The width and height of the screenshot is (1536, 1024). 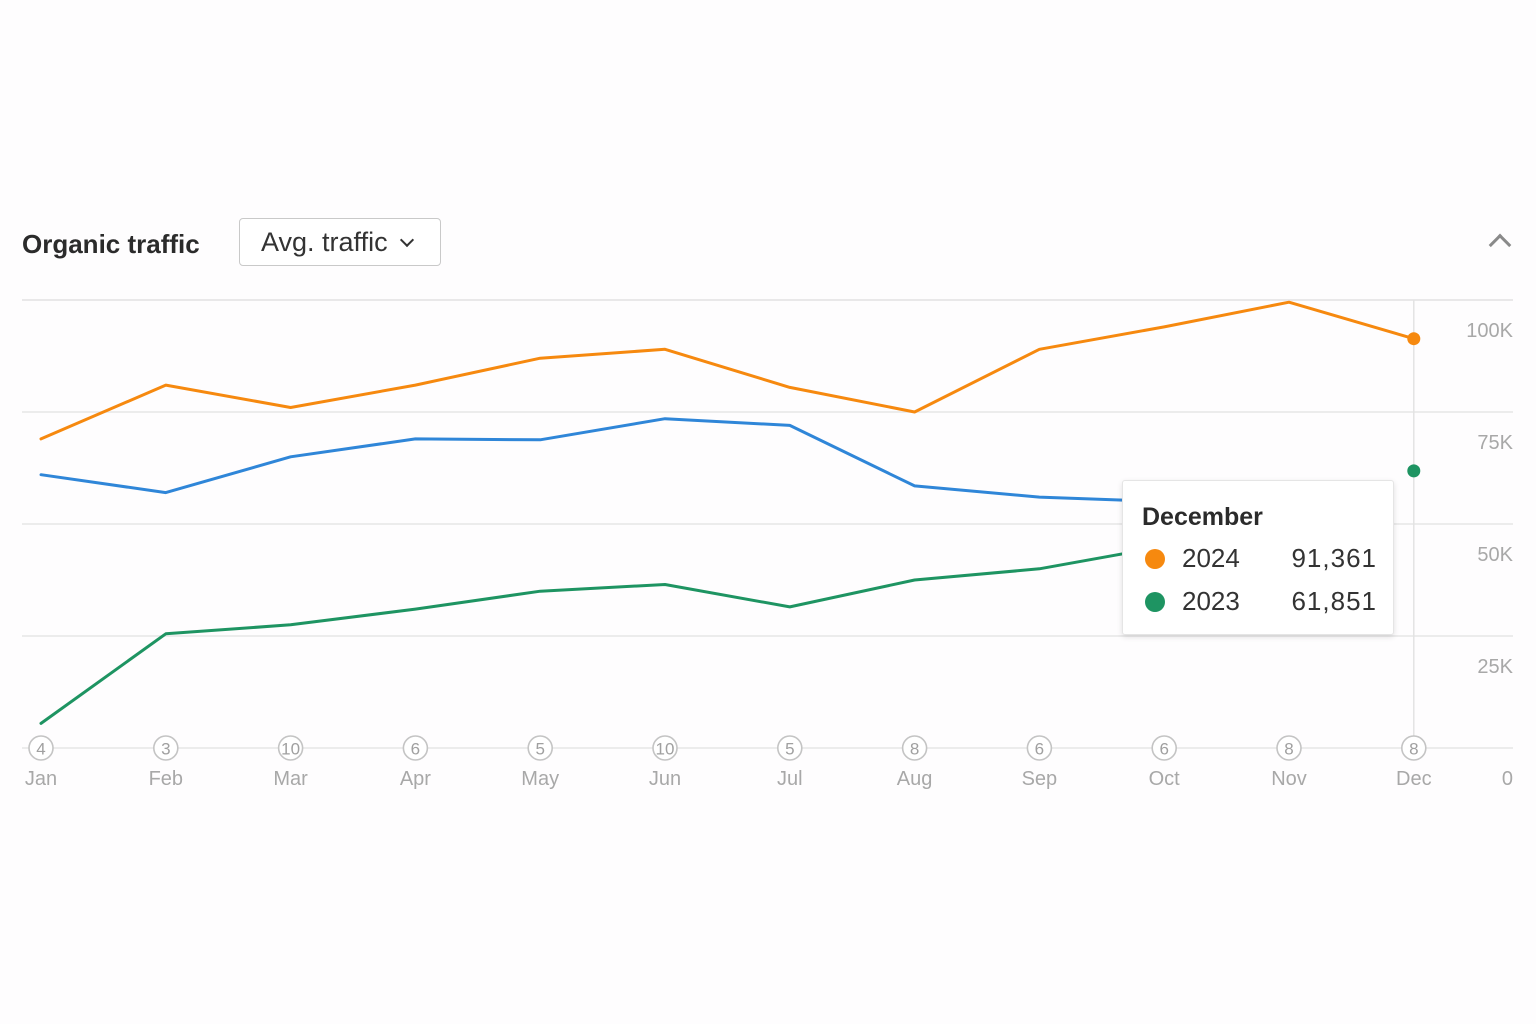 I want to click on metric-dropdown: Avg. traffic, so click(x=340, y=242).